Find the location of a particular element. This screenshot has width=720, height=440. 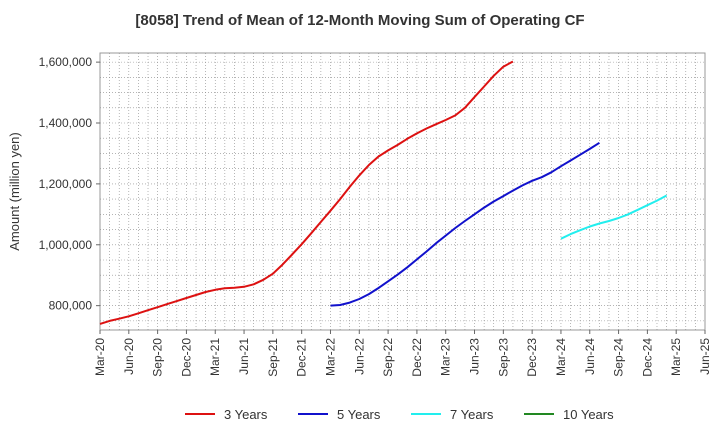

legend-label: 3 Years is located at coordinates (246, 414).